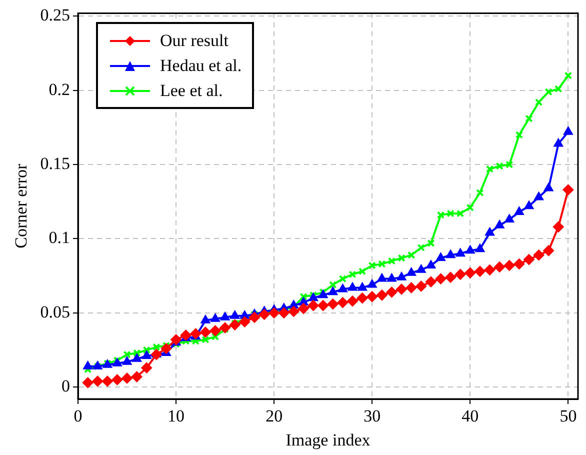  I want to click on x-tick-label: 10, so click(176, 416).